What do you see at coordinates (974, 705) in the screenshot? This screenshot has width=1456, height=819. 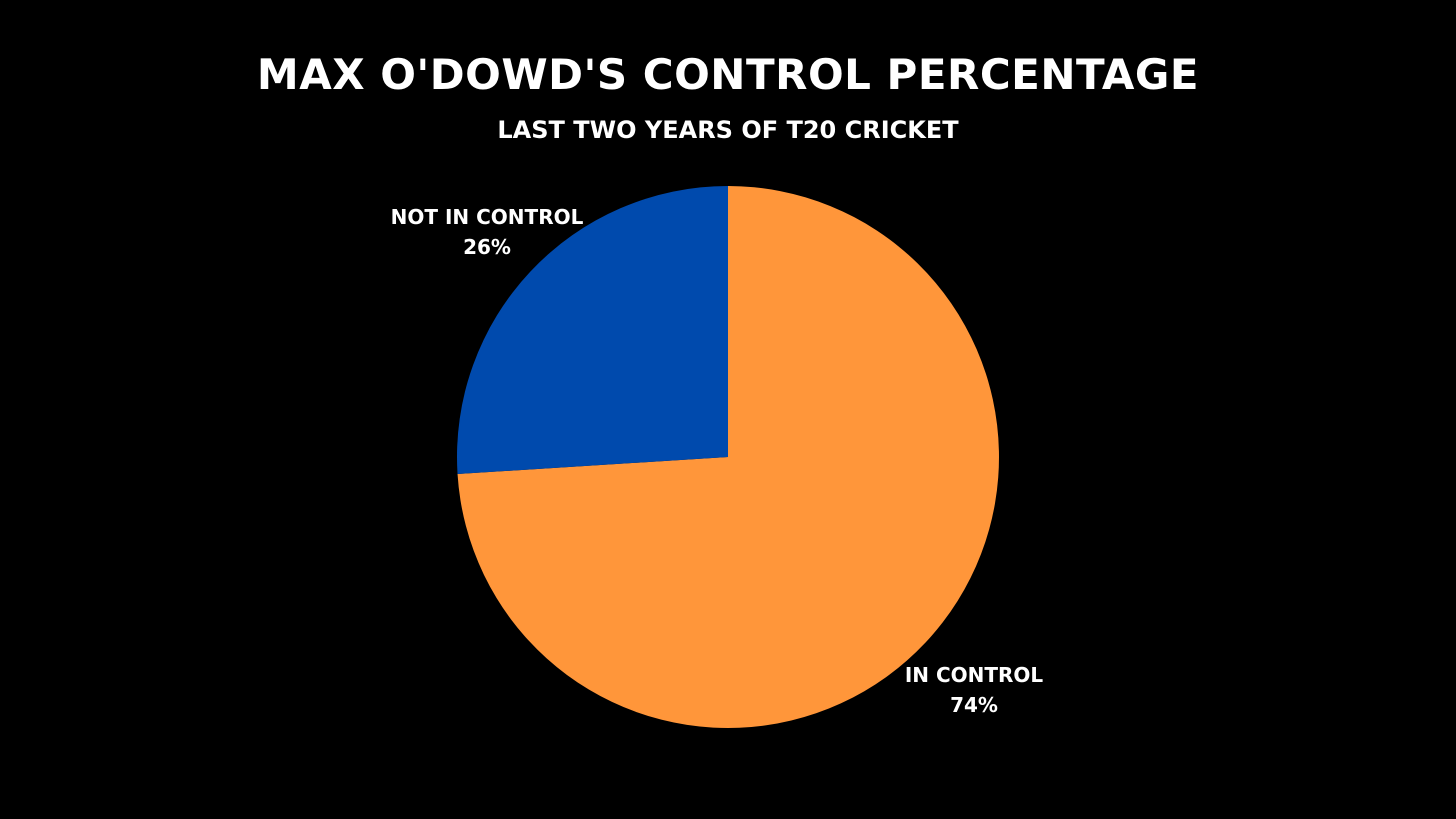 I see `slice-label-in-control-value: 74%` at bounding box center [974, 705].